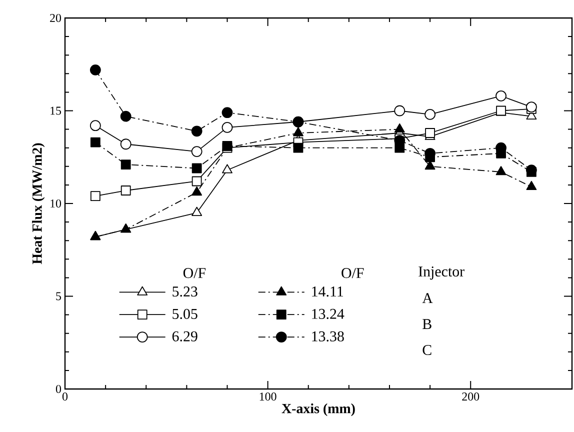  What do you see at coordinates (185, 291) in the screenshot?
I see `legend-label: 5.23` at bounding box center [185, 291].